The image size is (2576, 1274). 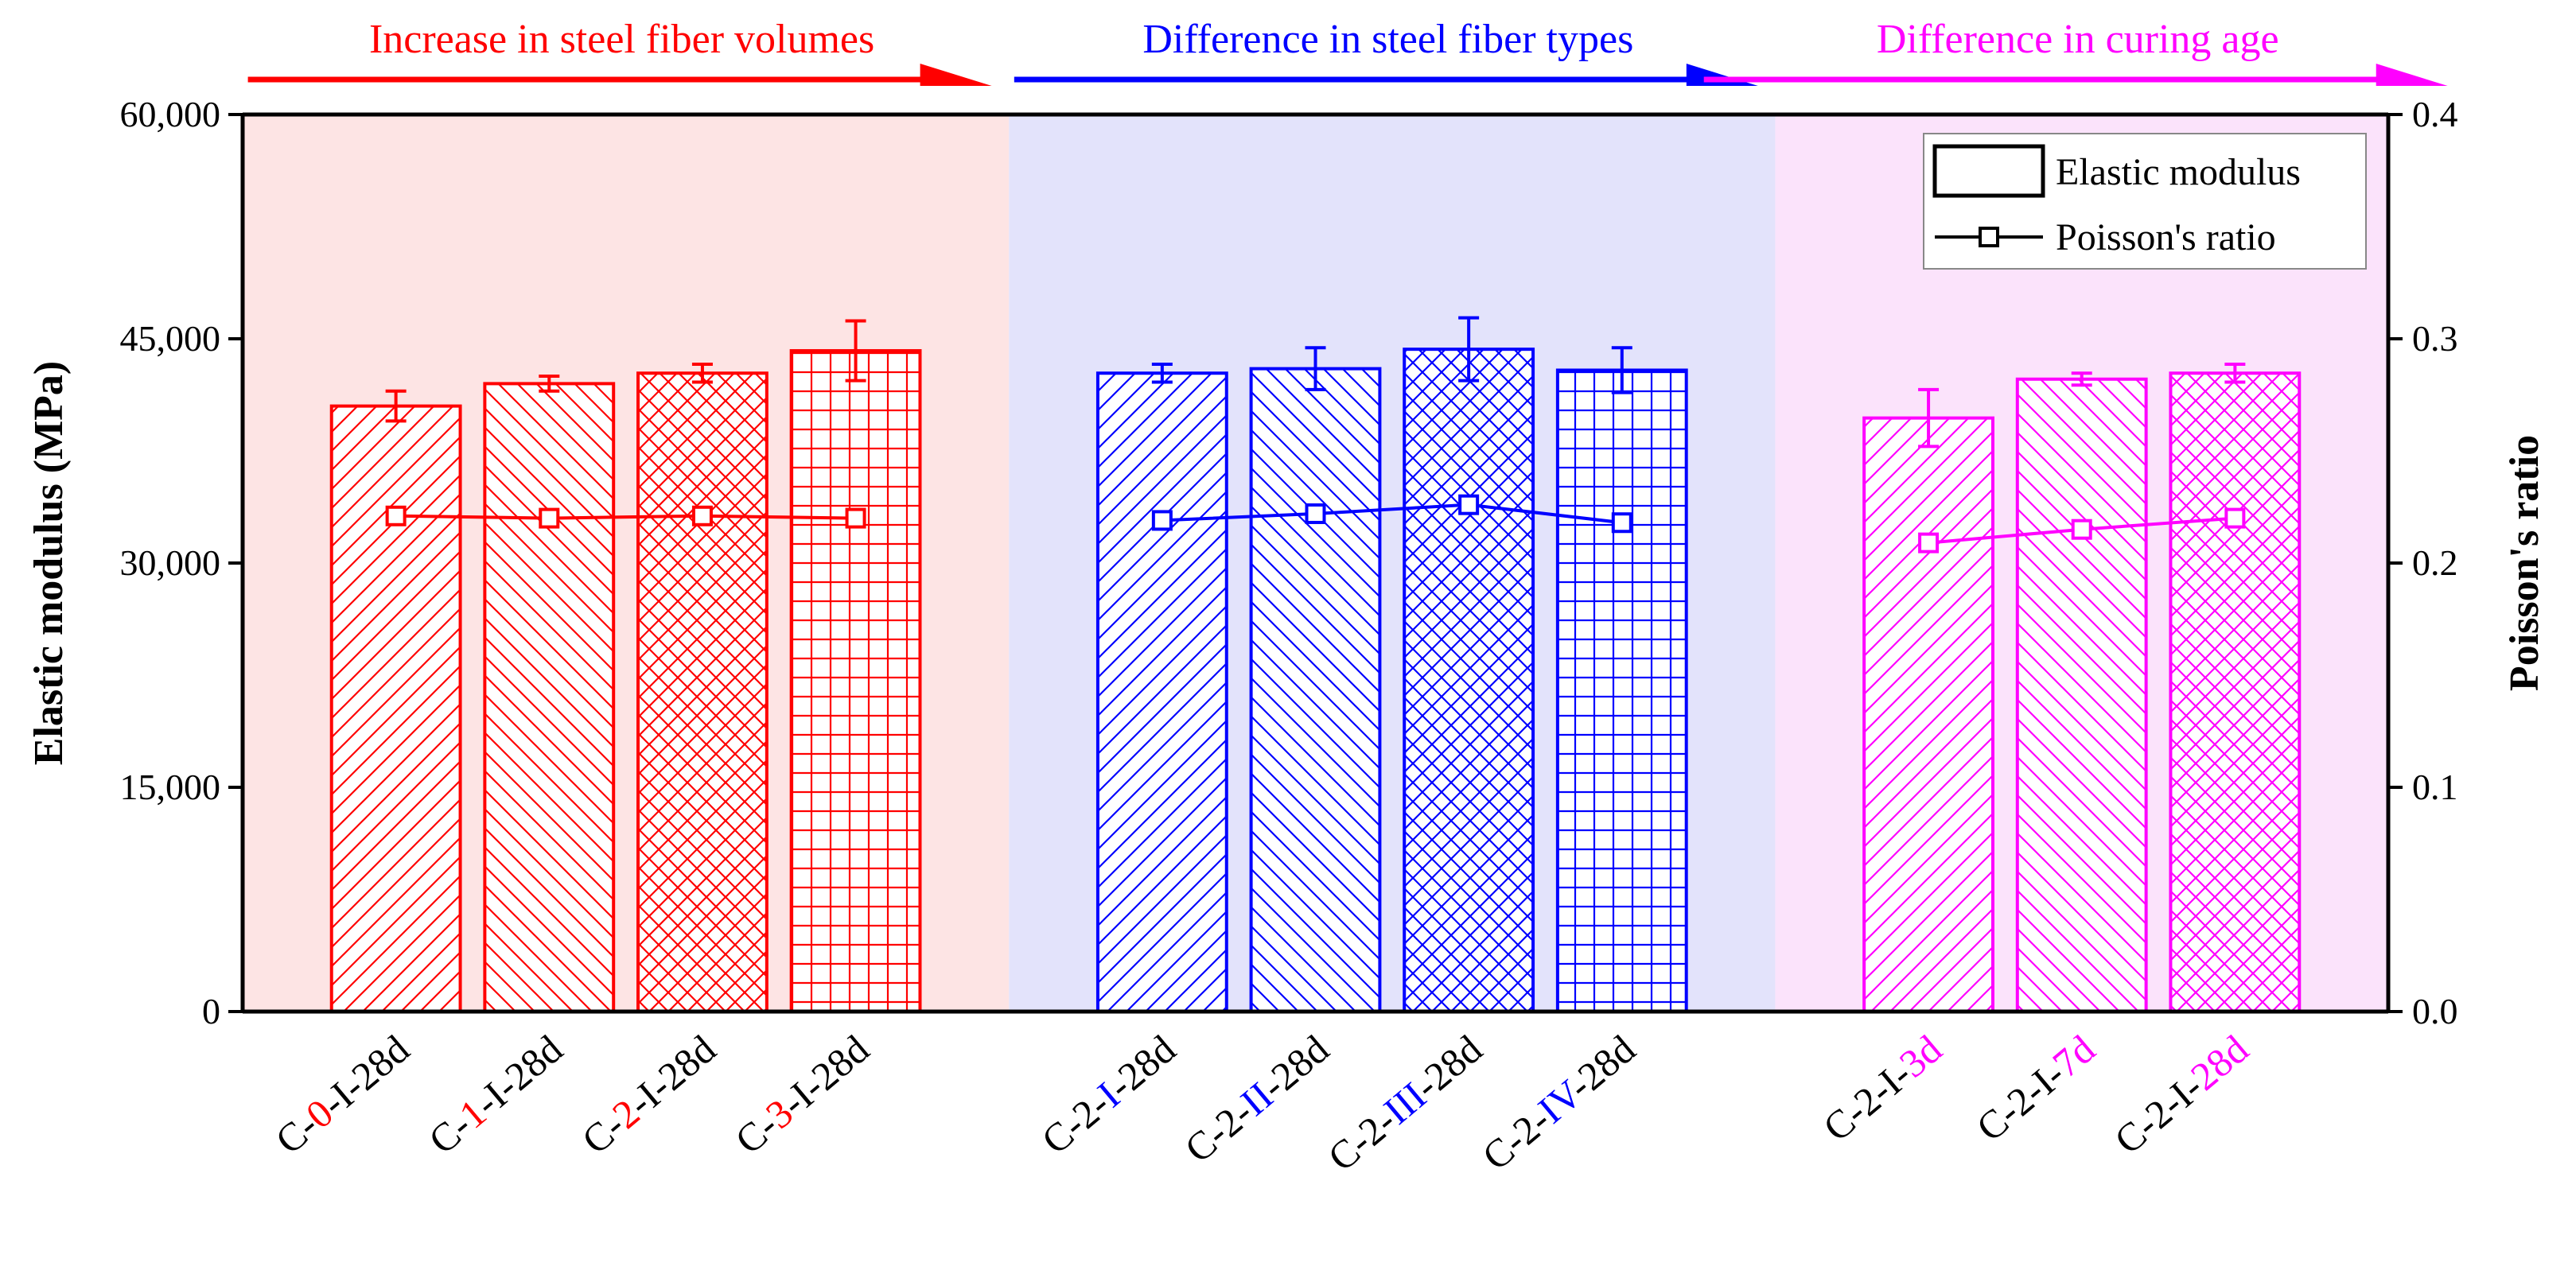 I want to click on category-label: C-2-I-7d, so click(x=2036, y=1088).